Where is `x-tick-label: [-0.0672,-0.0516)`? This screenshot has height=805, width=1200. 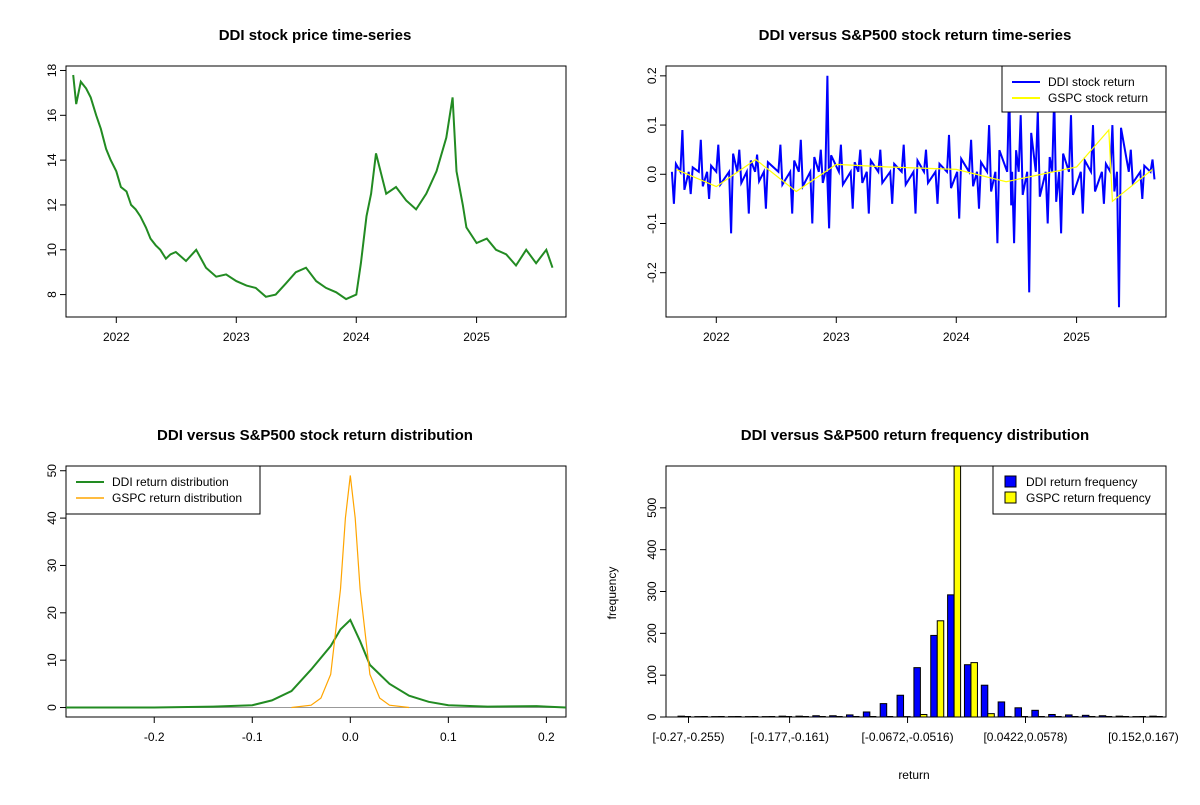
x-tick-label: [-0.0672,-0.0516) is located at coordinates (908, 737).